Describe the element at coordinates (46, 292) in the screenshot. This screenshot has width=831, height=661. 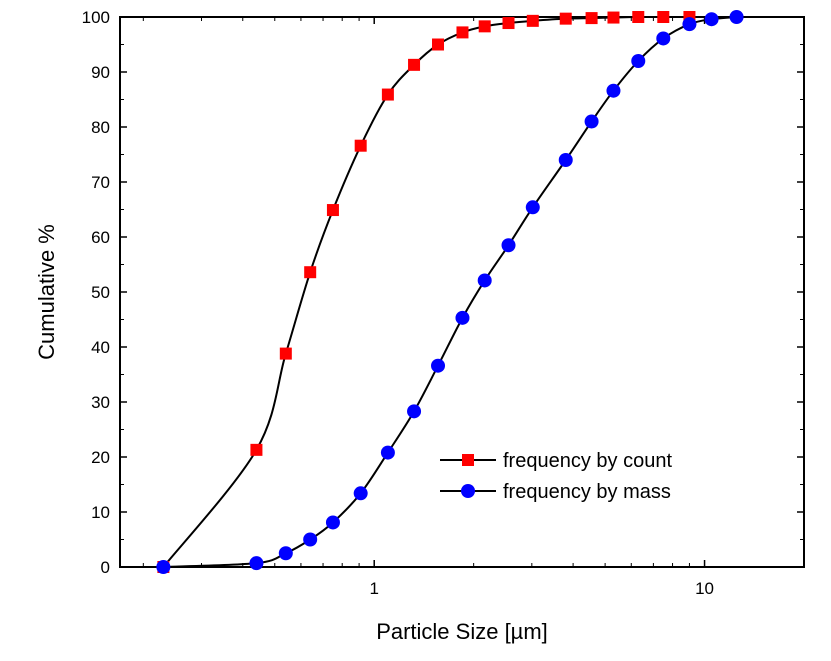
I see `y-axis-title: Cumulative %` at that location.